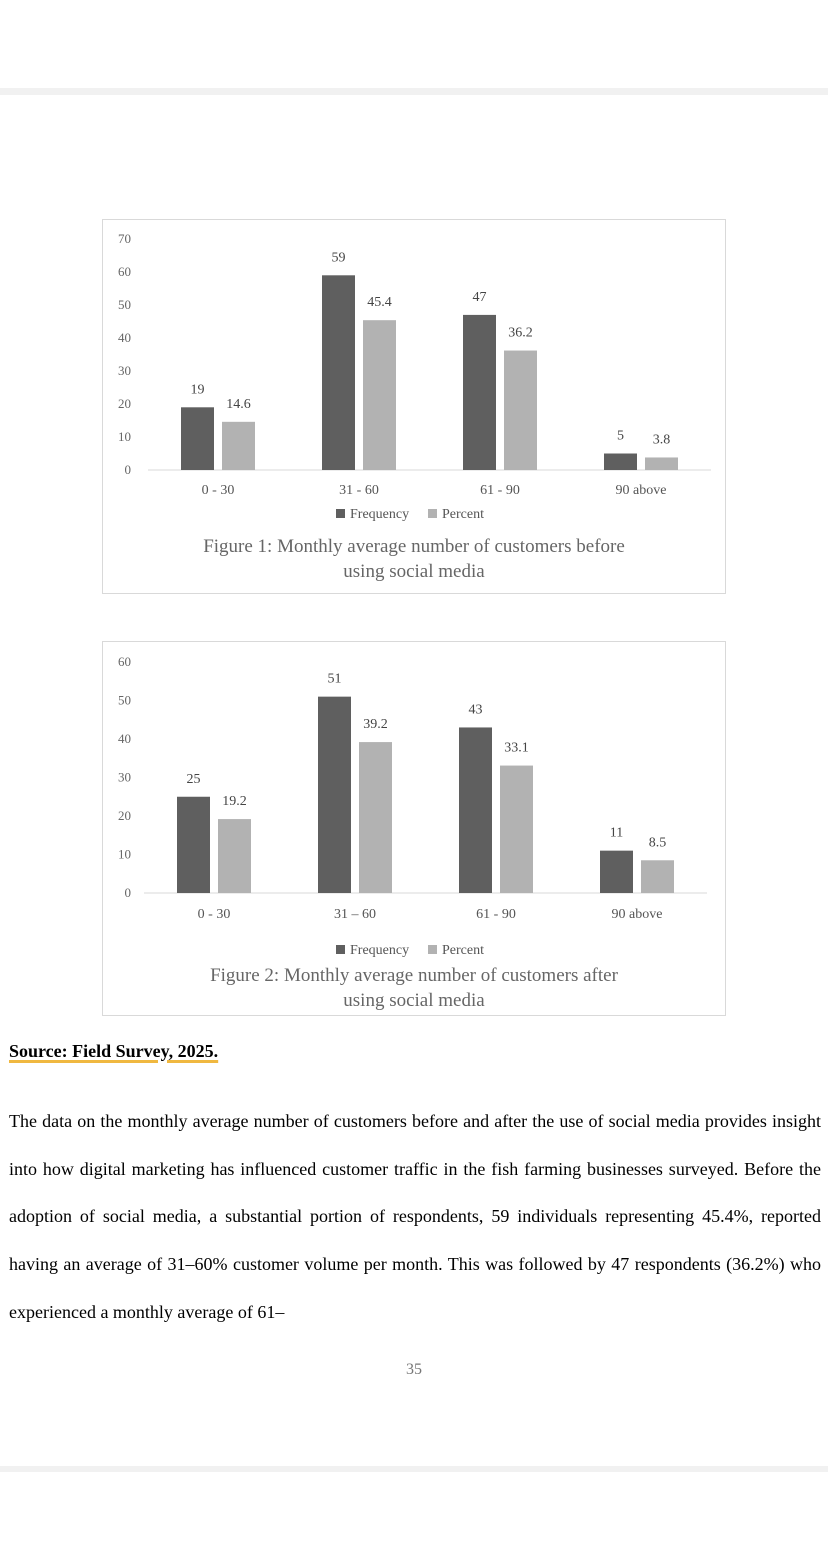 The width and height of the screenshot is (828, 1547). I want to click on page-number: 35, so click(414, 1369).